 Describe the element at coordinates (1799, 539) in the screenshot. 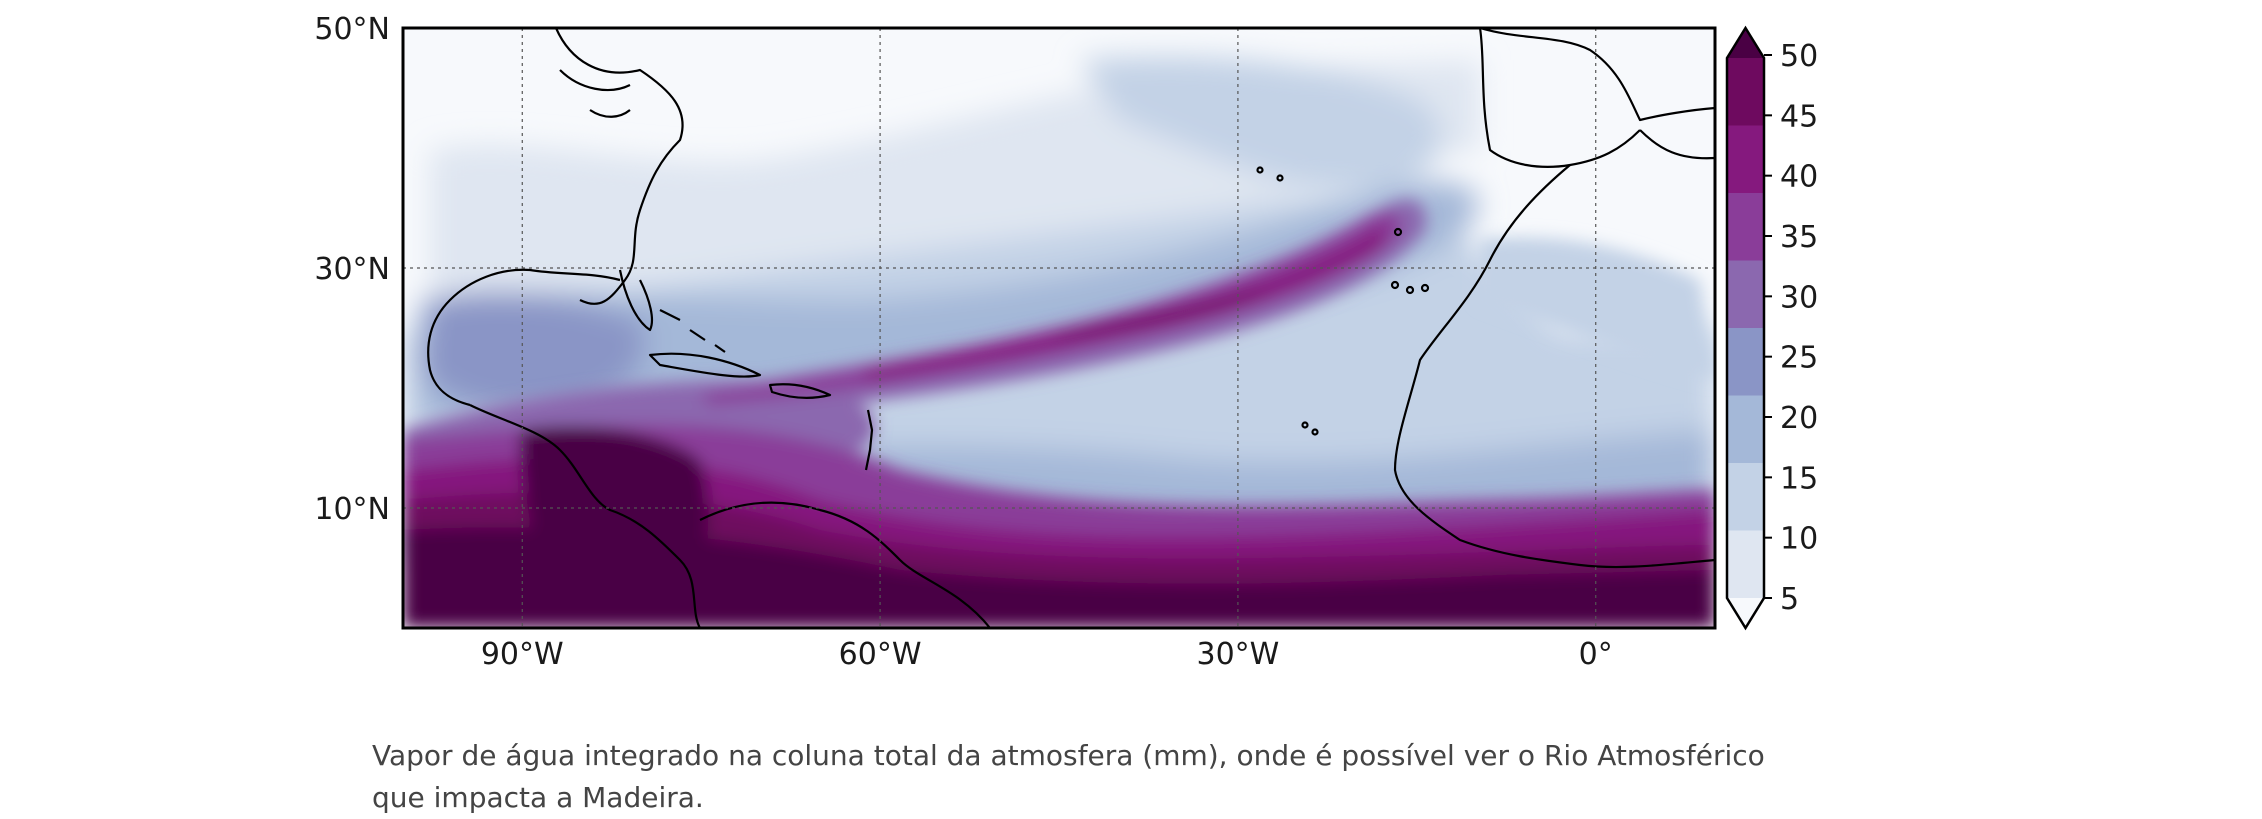

I see `colorbar-tick-label: 10` at that location.